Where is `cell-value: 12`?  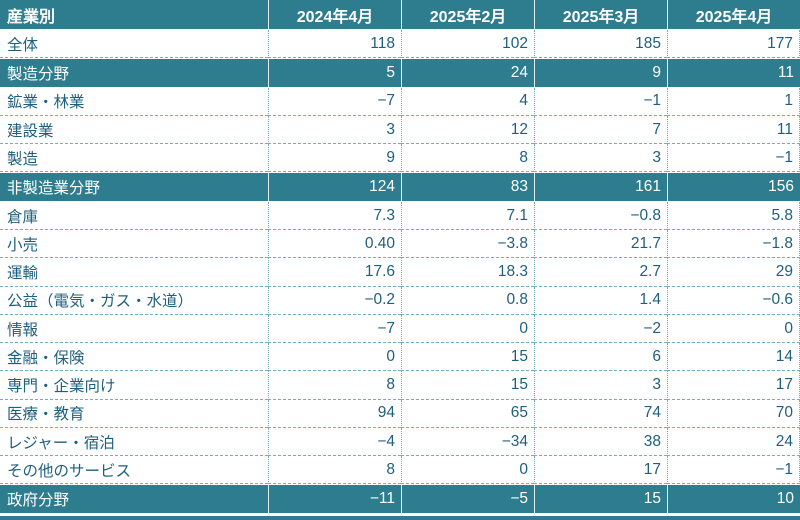 cell-value: 12 is located at coordinates (467, 130).